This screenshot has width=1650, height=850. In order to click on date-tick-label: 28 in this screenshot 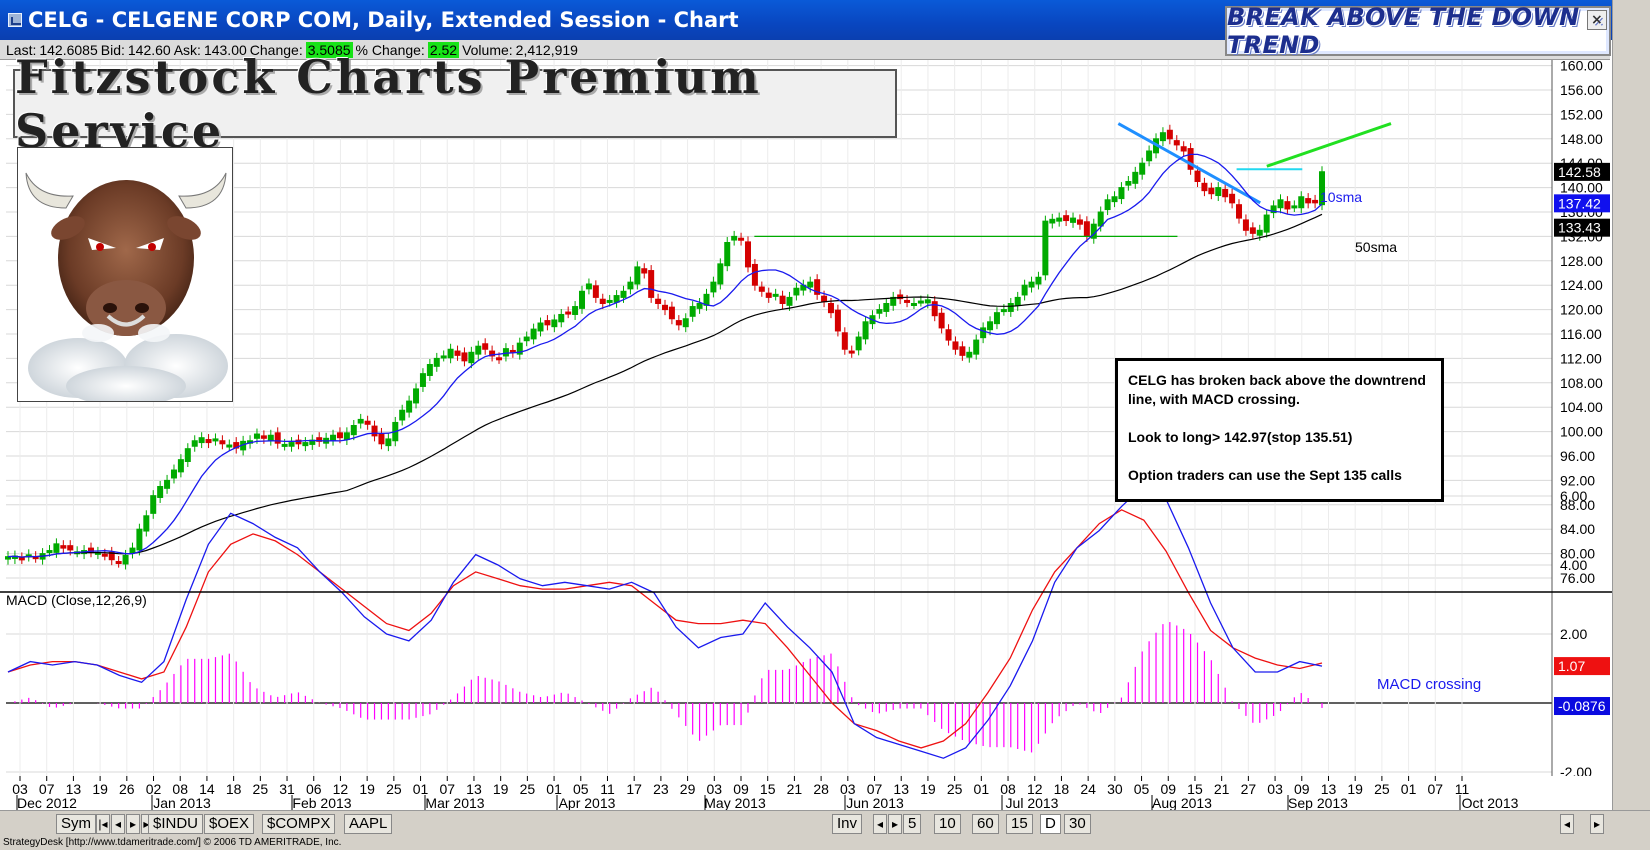, I will do `click(821, 789)`.